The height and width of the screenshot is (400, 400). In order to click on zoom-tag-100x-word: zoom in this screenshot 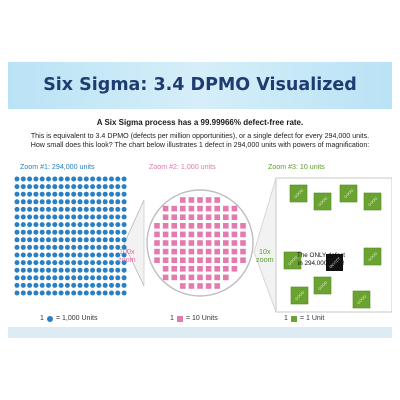, I will do `click(127, 259)`.